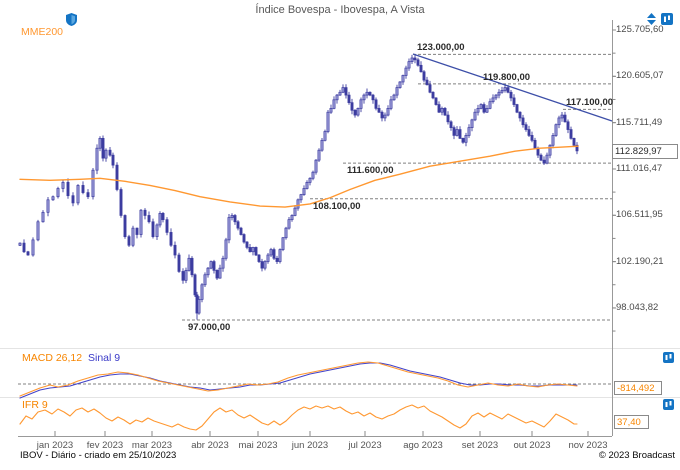 This screenshot has width=680, height=470. What do you see at coordinates (631, 422) in the screenshot?
I see `ifr-value-box: 37,40` at bounding box center [631, 422].